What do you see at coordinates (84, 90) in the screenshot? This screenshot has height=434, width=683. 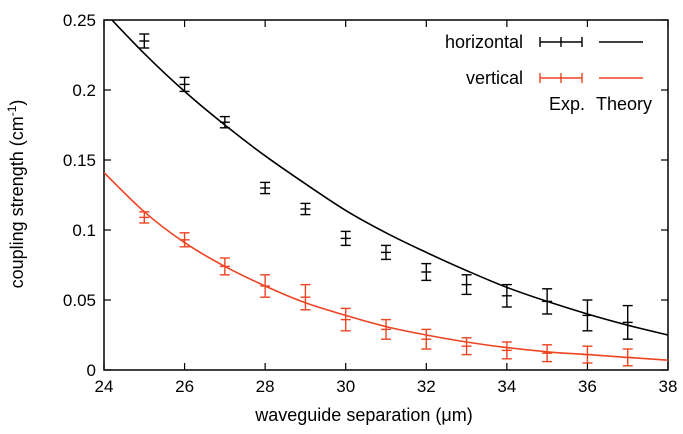 I see `y-tick-label: 0.2` at bounding box center [84, 90].